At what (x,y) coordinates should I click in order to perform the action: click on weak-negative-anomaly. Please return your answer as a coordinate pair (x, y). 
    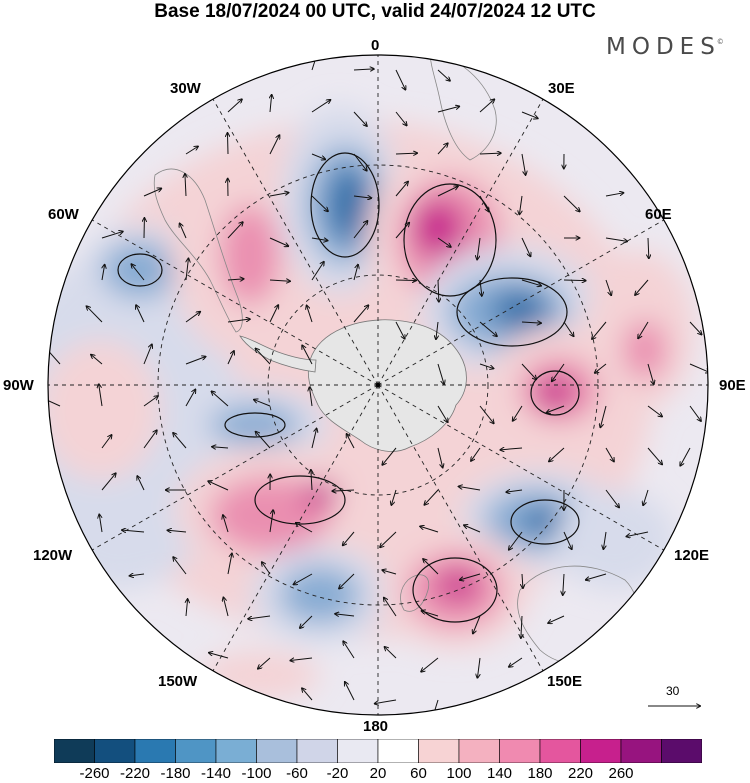
    Looking at the image, I should click on (615, 540).